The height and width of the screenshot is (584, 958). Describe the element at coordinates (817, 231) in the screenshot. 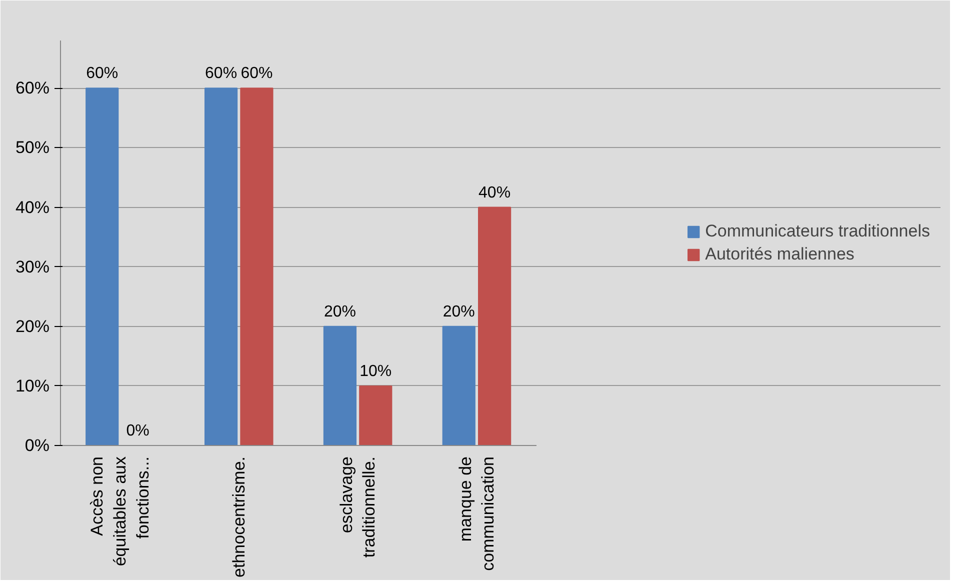

I see `legend-label: Communicateurs traditionnels` at that location.